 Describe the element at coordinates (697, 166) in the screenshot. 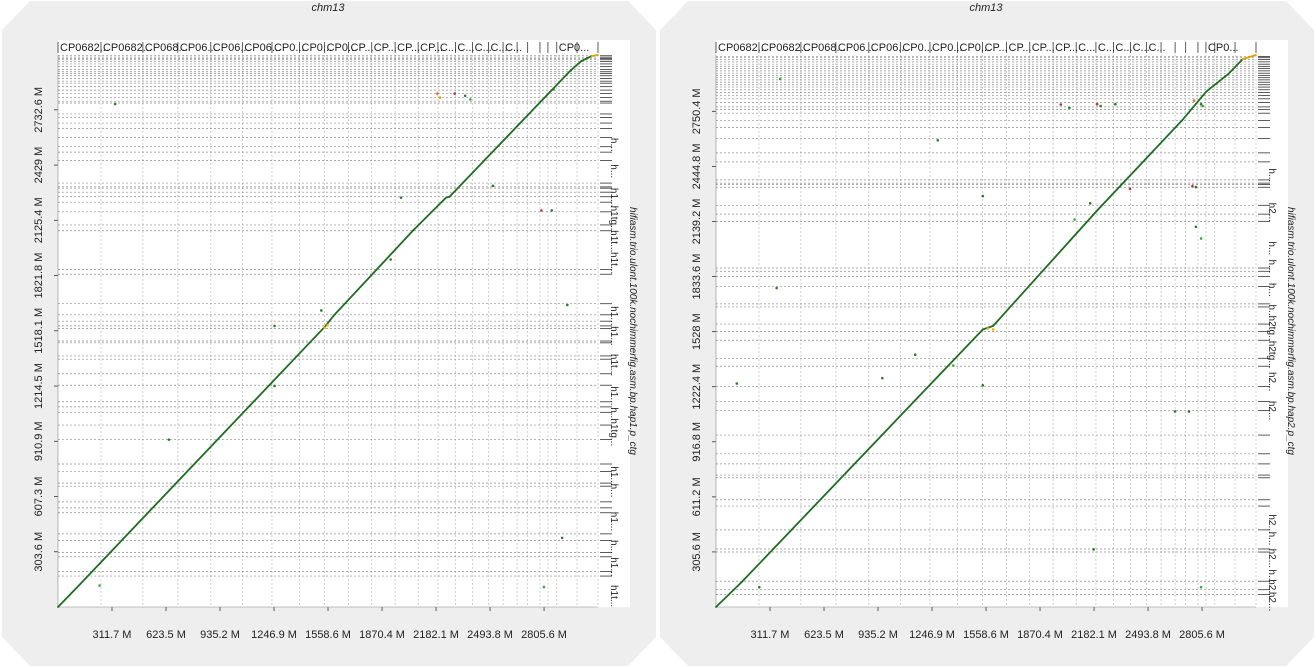

I see `y-tick-label: 2444.8 M` at that location.